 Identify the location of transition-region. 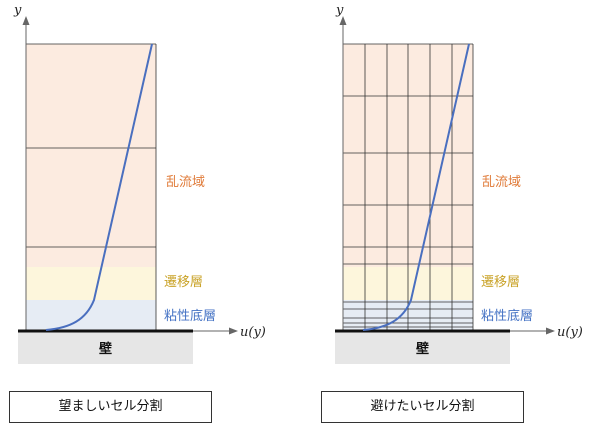
(91, 283).